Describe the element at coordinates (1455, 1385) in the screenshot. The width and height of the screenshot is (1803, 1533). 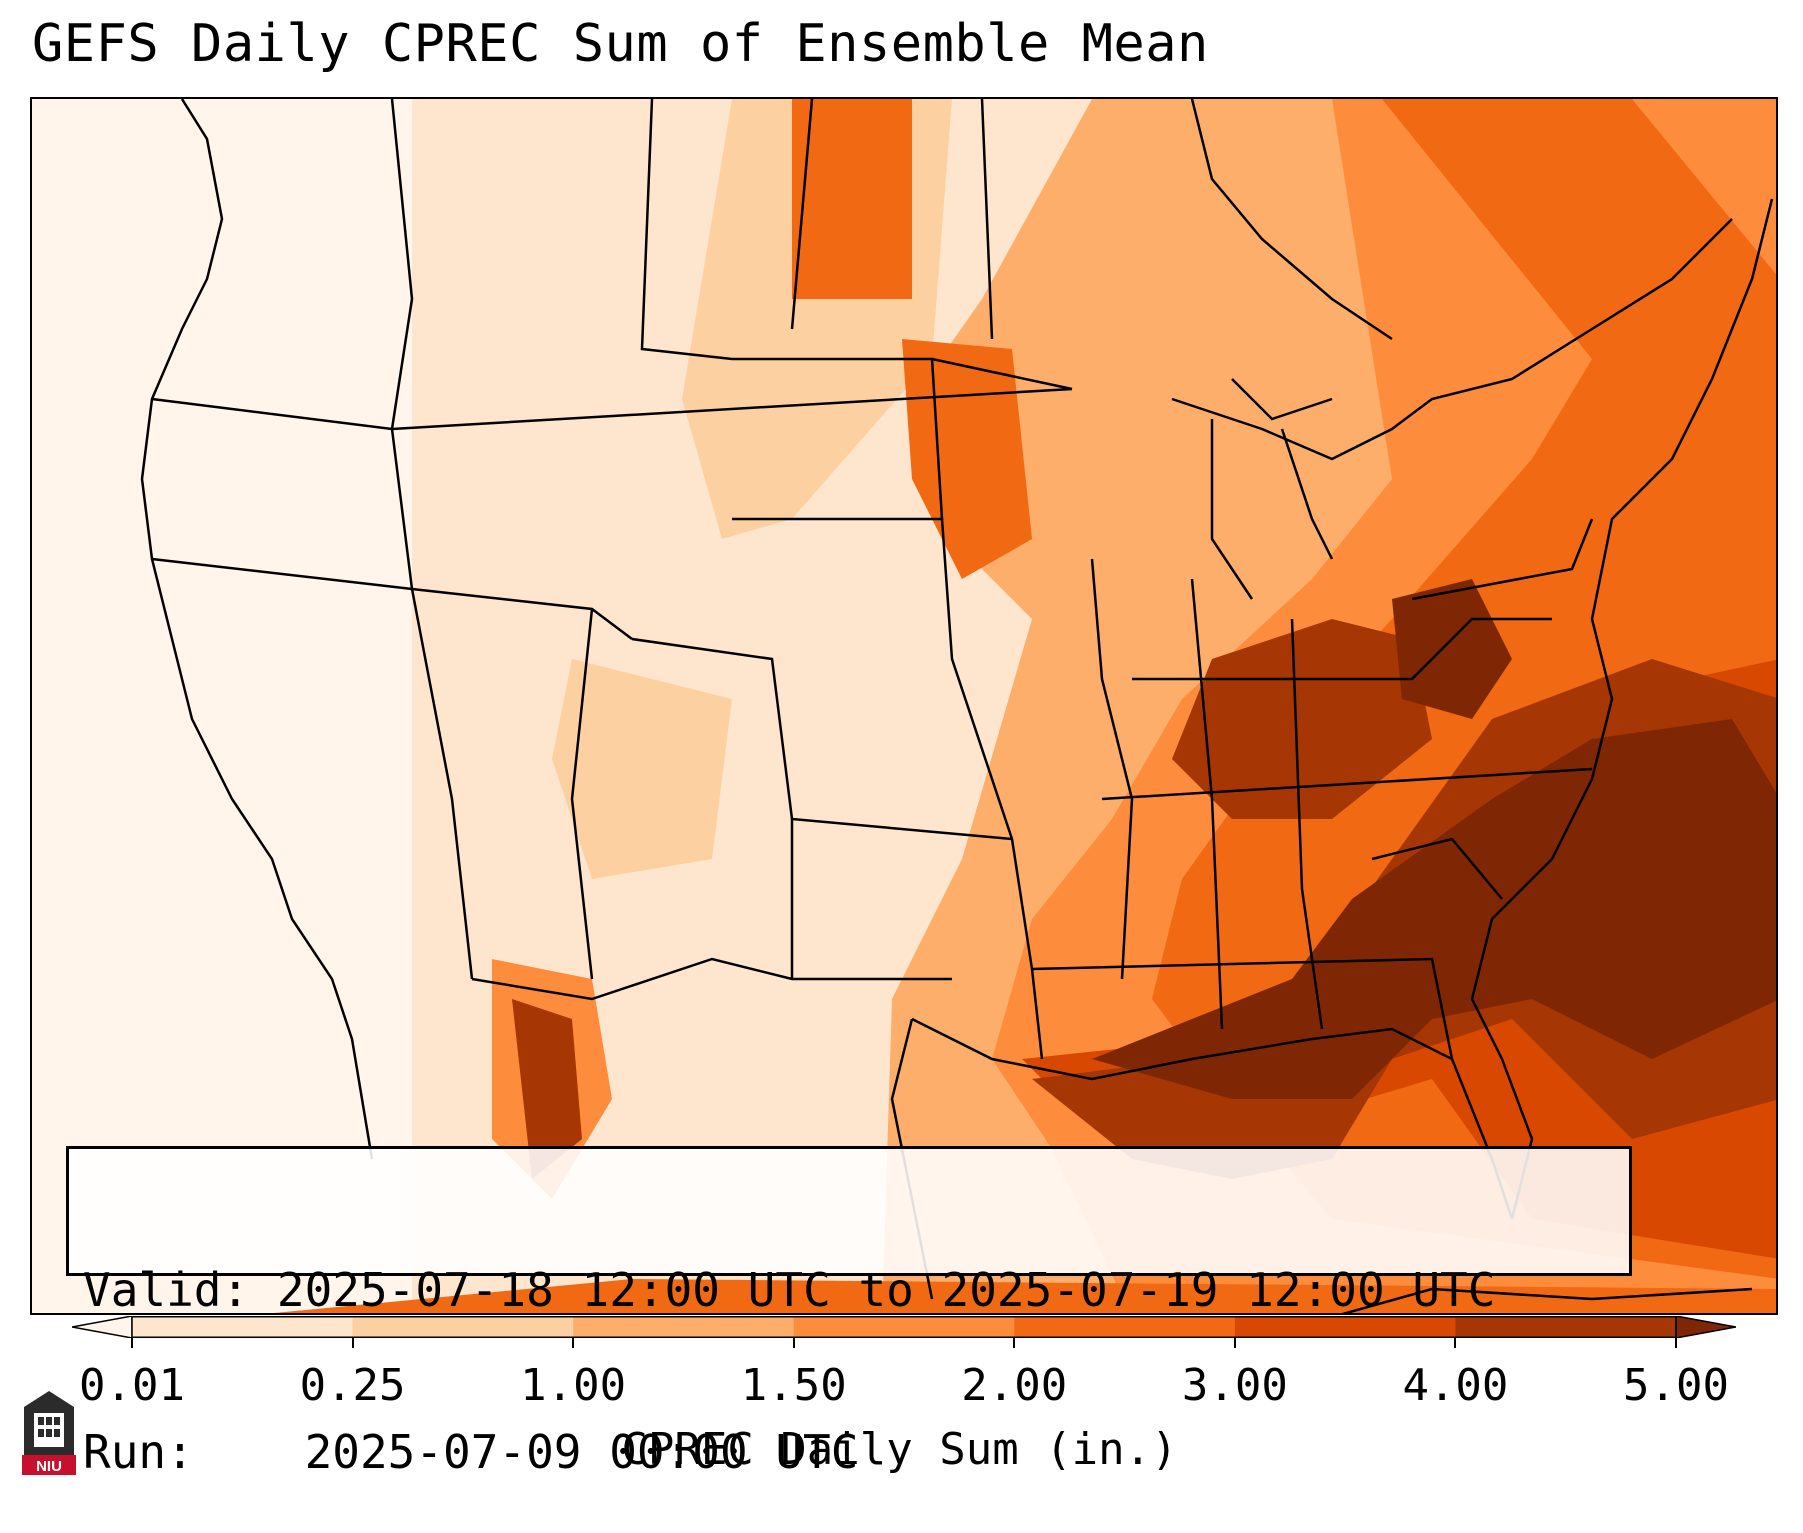
I see `colorbar-tick-label: 4.00` at that location.